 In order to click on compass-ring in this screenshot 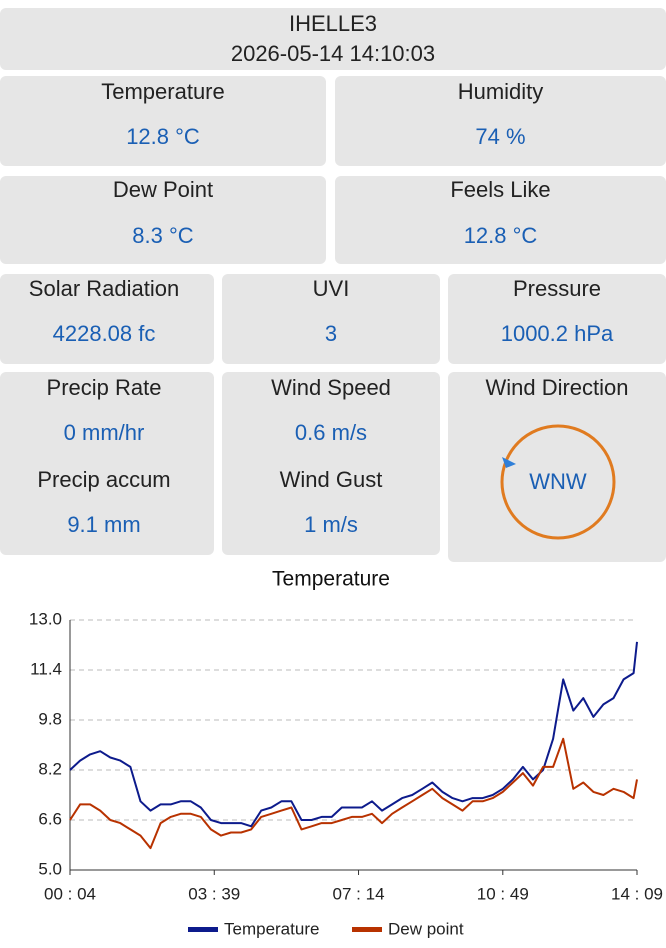, I will do `click(558, 482)`.